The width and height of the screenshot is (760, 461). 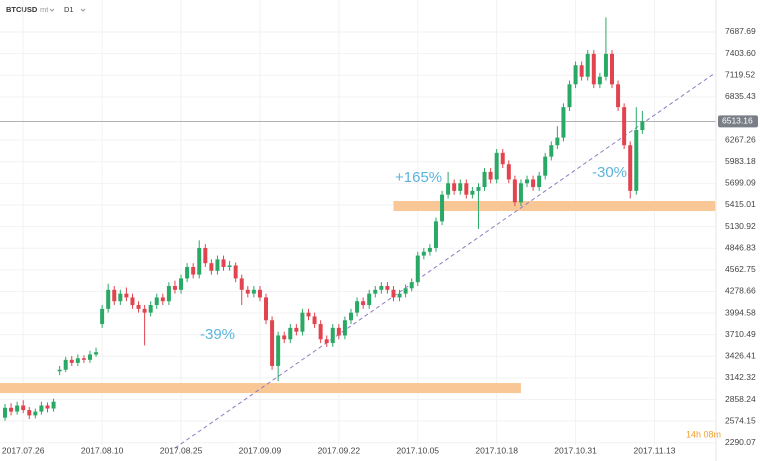 I want to click on y-tick-label: 4278.66, so click(x=740, y=291).